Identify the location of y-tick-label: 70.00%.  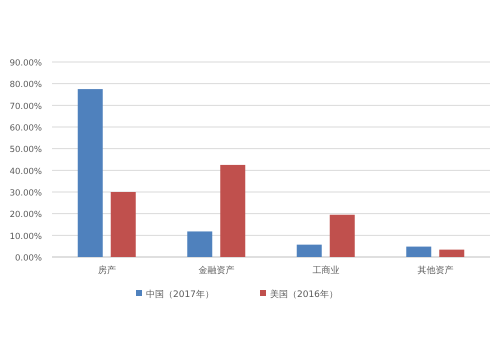
(26, 107).